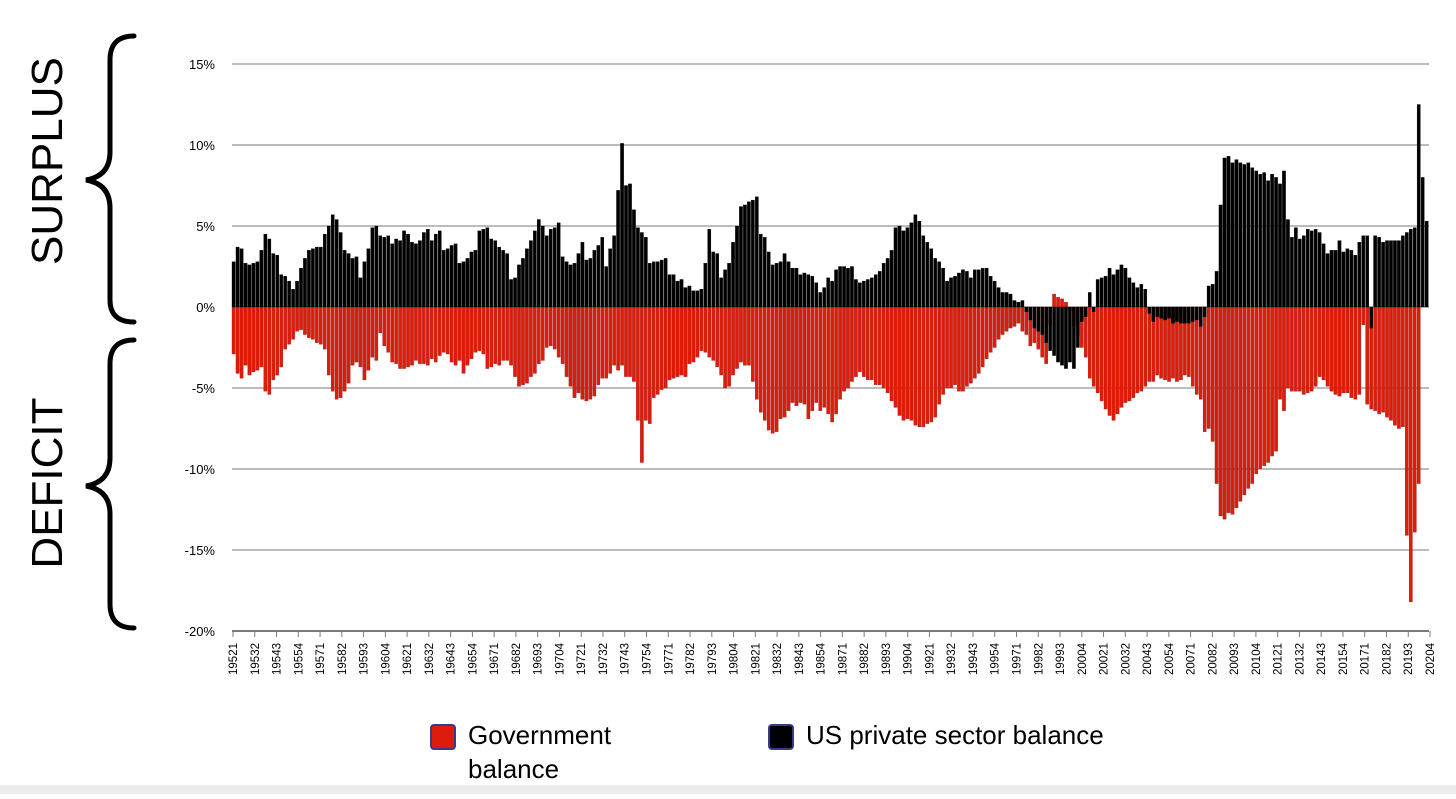  Describe the element at coordinates (781, 737) in the screenshot. I see `legend-swatch-private` at that location.